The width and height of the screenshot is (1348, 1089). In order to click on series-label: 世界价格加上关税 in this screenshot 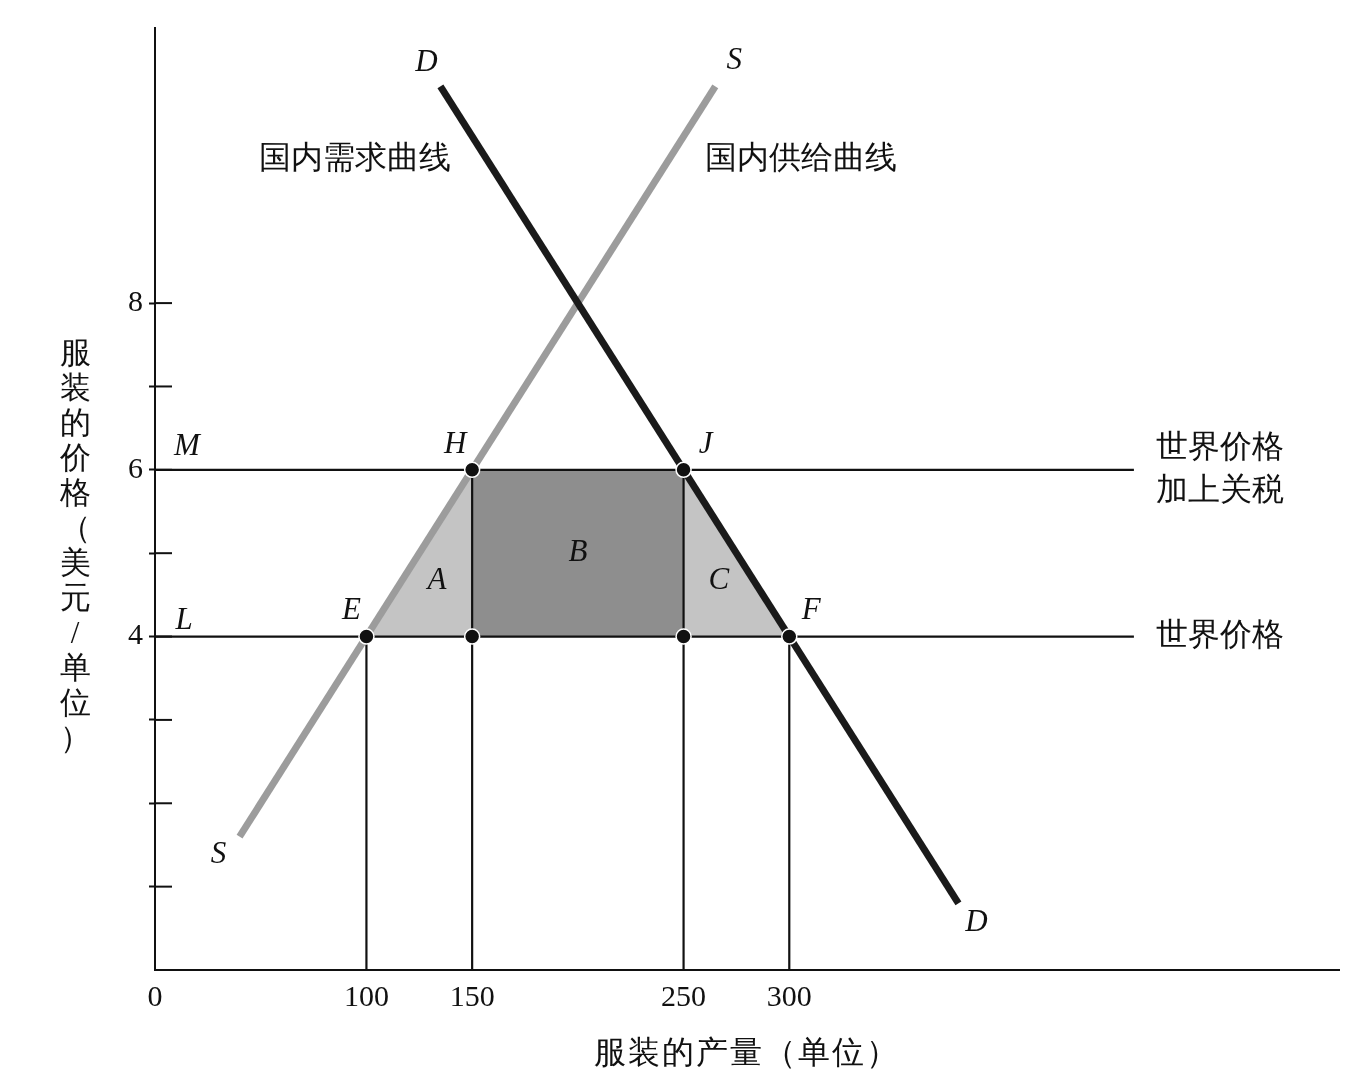, I will do `click(1219, 467)`.